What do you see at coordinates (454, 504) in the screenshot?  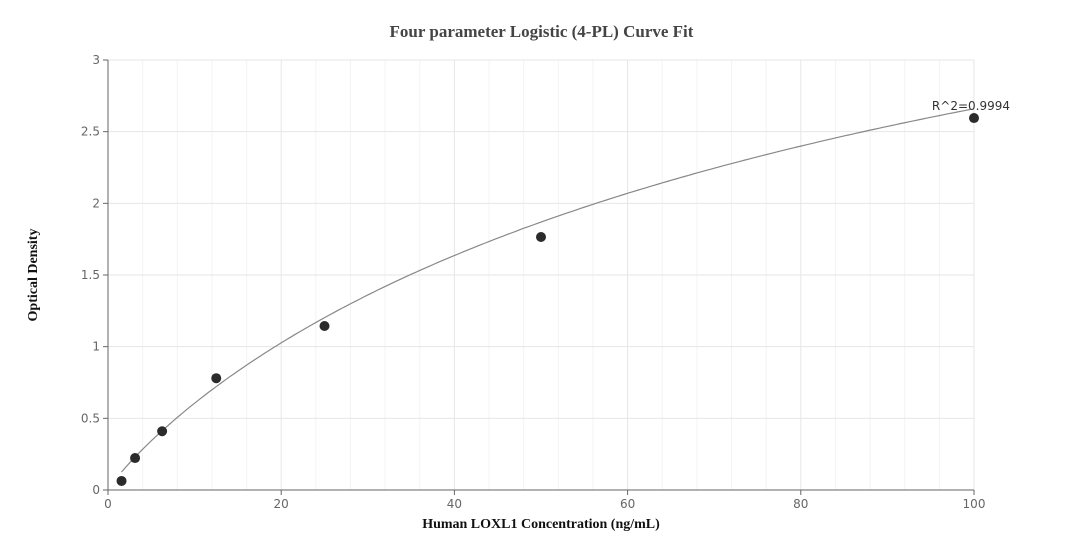 I see `x-tick-label: 40` at bounding box center [454, 504].